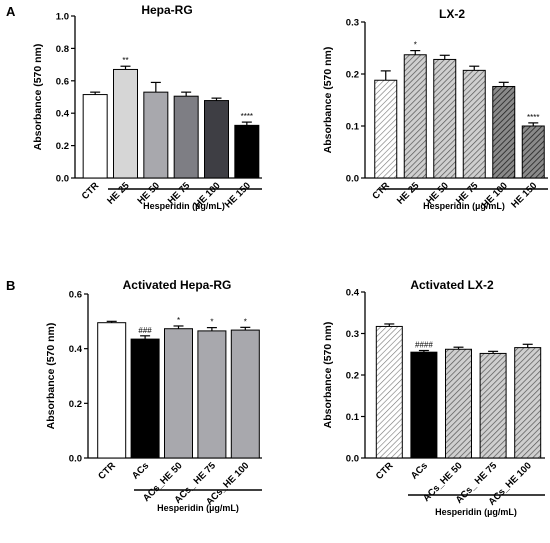 The height and width of the screenshot is (543, 550). Describe the element at coordinates (424, 345) in the screenshot. I see `significance-label: ####` at that location.